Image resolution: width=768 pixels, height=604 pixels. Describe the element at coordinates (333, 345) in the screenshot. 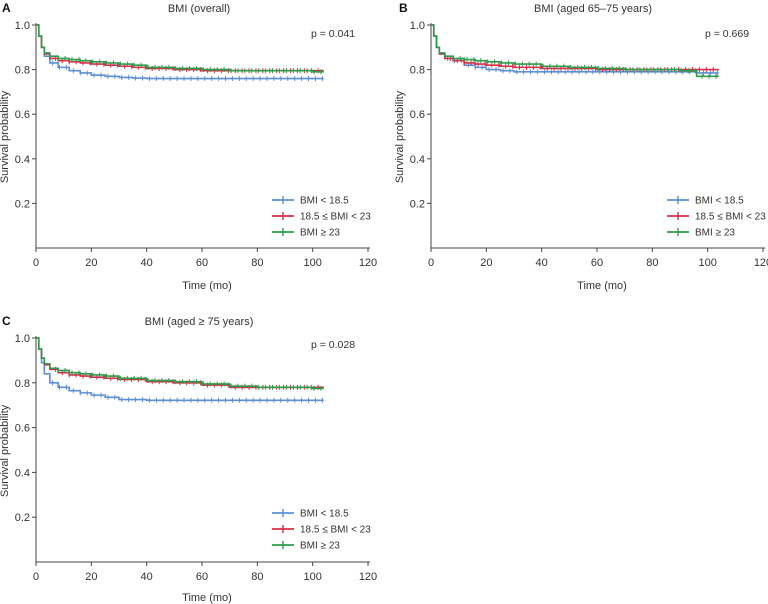

I see `p-value: p = 0.028` at that location.